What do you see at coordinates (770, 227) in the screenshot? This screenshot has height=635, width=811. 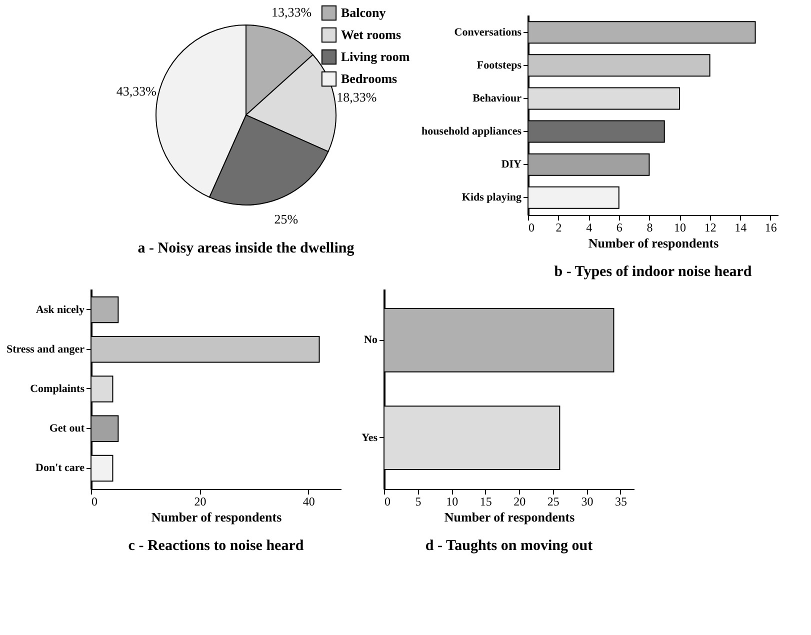 I see `x-tick-label: 16` at bounding box center [770, 227].